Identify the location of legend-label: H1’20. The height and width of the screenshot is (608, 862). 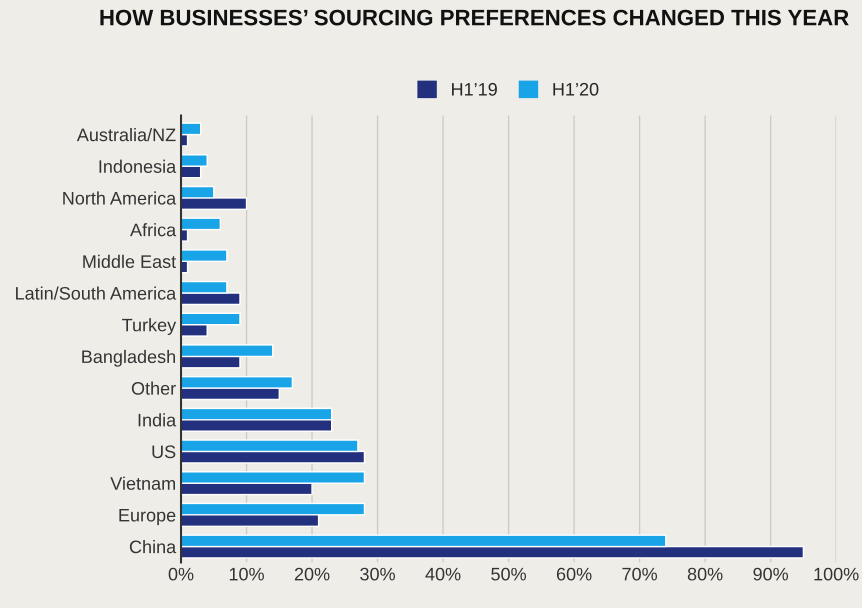
(575, 89).